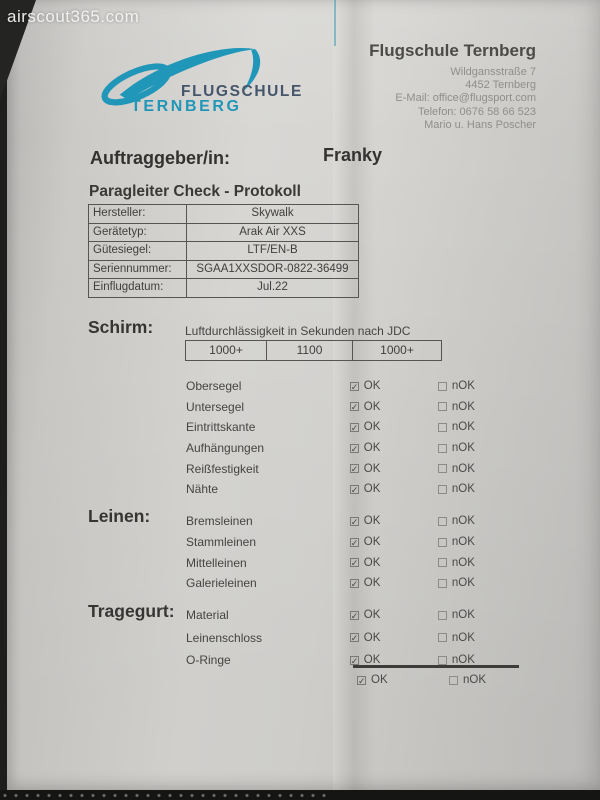 The width and height of the screenshot is (600, 800). Describe the element at coordinates (353, 155) in the screenshot. I see `client-name-value: Franky` at that location.